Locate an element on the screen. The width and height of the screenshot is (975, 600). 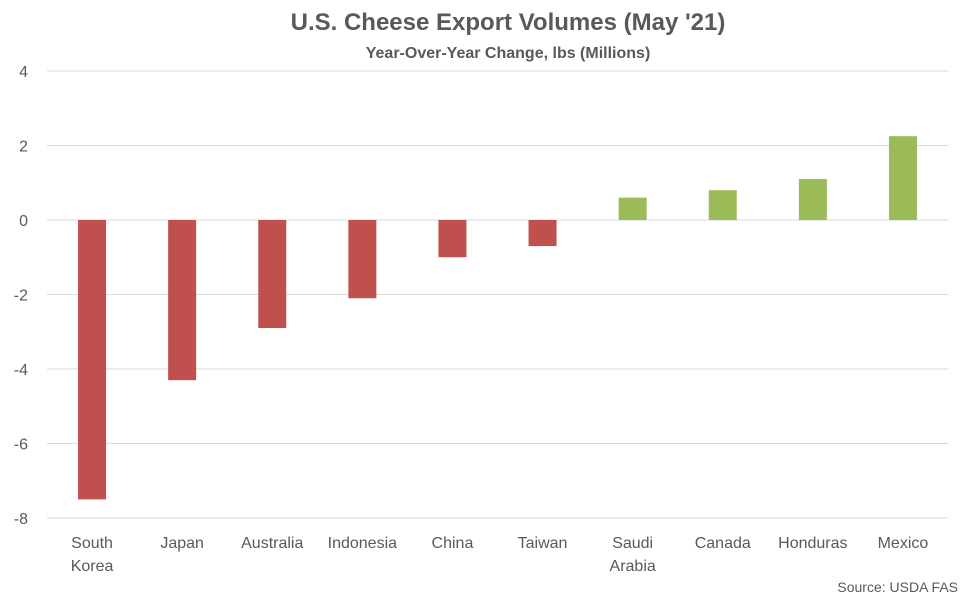
y-tick-label: -6 is located at coordinates (21, 445).